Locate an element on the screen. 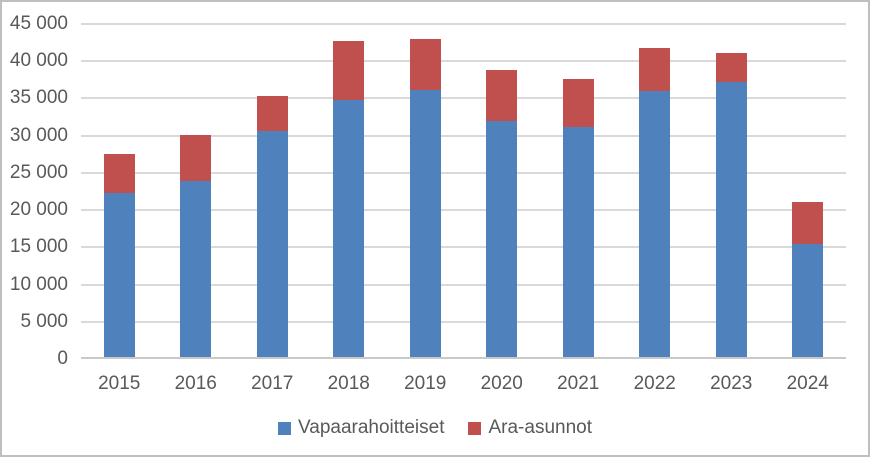  bar-2023-vapaarahoitteiset is located at coordinates (731, 219).